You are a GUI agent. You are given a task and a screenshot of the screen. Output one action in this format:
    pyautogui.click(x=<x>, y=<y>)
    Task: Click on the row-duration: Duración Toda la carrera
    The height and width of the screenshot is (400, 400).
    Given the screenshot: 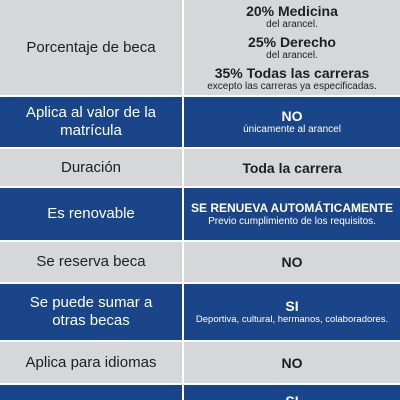 What is the action you would take?
    pyautogui.click(x=200, y=167)
    